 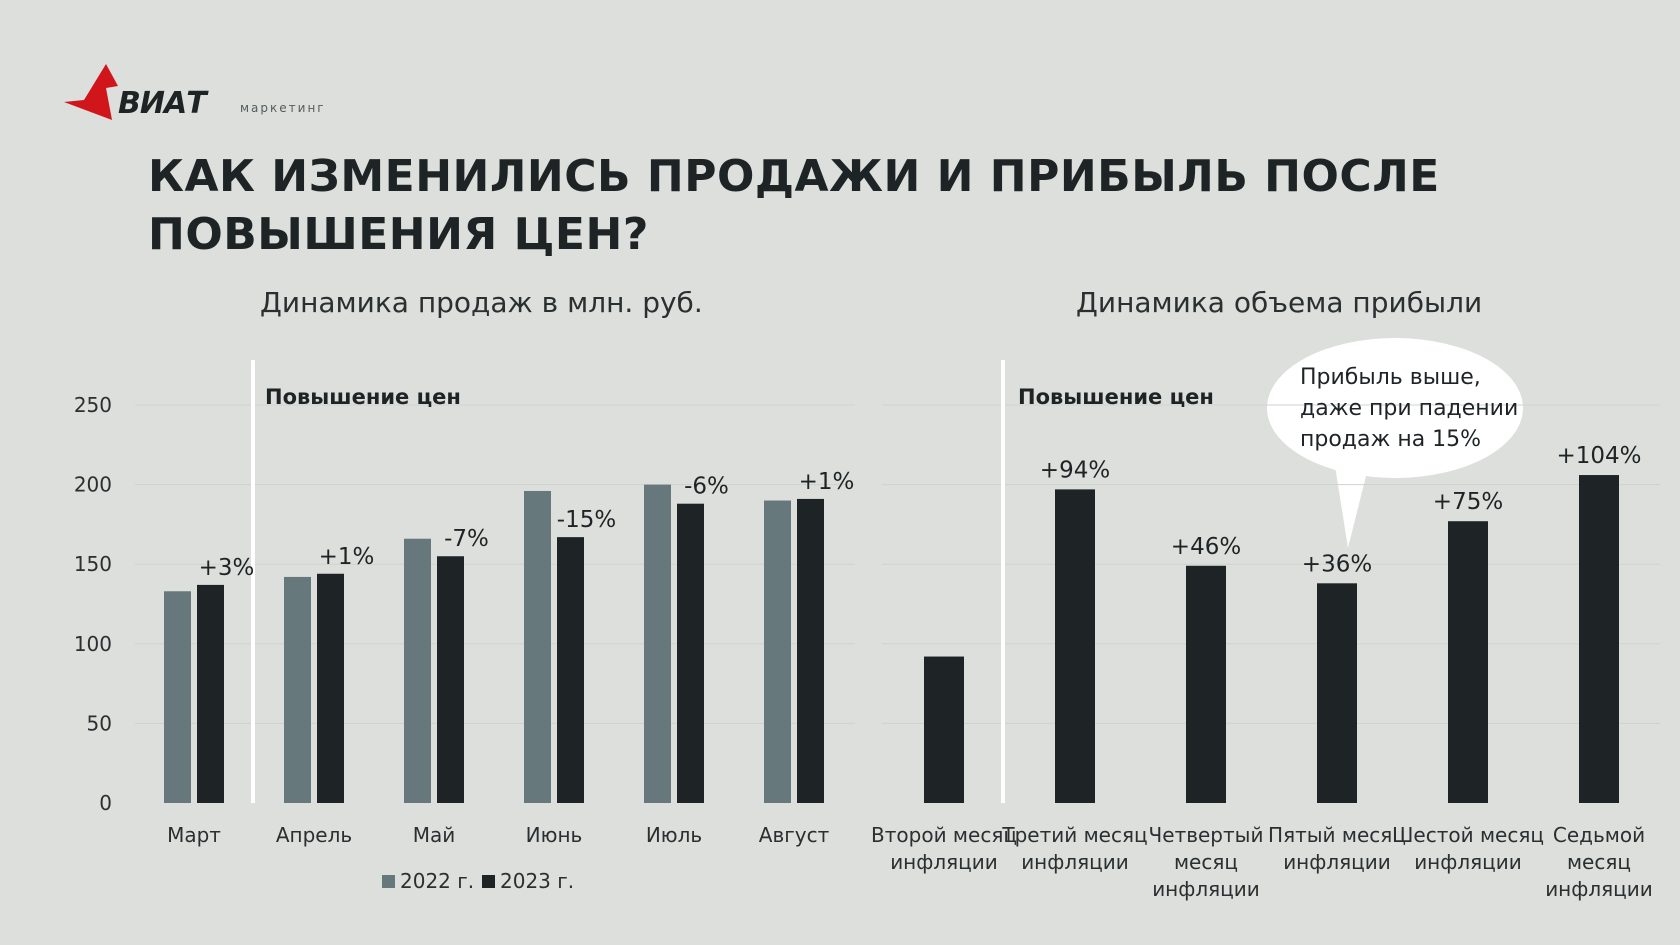 What do you see at coordinates (706, 487) in the screenshot?
I see `data-label: -6%` at bounding box center [706, 487].